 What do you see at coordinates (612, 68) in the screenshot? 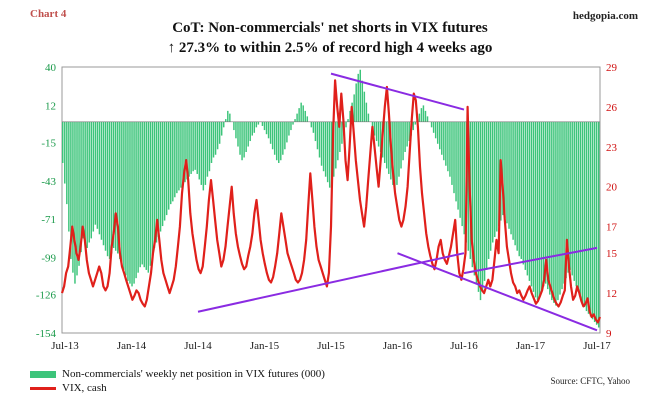
I see `y-right-tick-label: 29` at bounding box center [612, 68].